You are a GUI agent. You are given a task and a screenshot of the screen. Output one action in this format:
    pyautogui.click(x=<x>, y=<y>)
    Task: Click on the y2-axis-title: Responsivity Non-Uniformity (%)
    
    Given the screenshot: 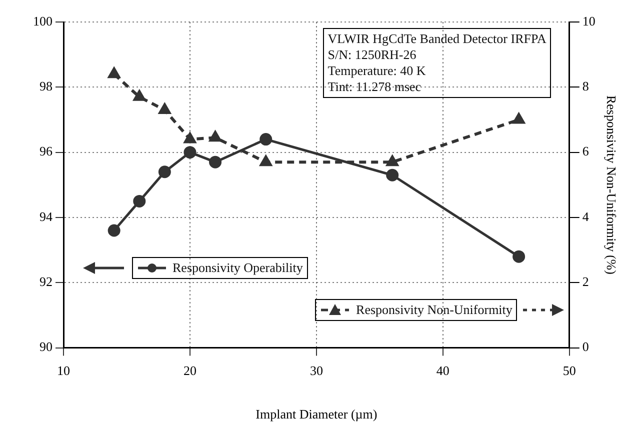 What is the action you would take?
    pyautogui.click(x=611, y=184)
    